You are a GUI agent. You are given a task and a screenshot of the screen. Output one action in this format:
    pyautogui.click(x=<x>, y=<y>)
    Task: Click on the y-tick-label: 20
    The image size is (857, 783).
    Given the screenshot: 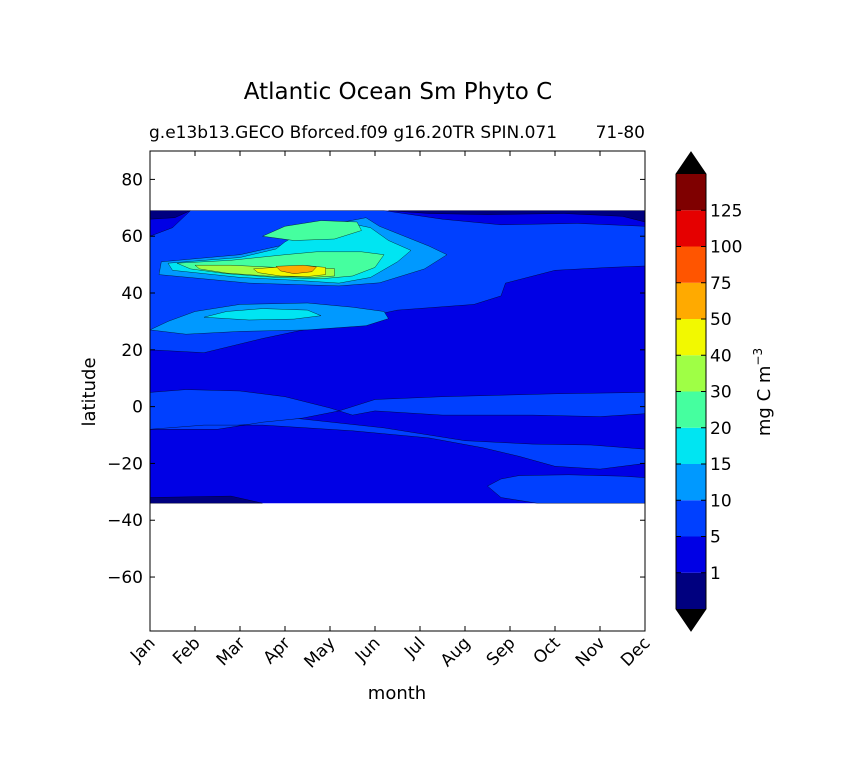 What is the action you would take?
    pyautogui.click(x=132, y=351)
    